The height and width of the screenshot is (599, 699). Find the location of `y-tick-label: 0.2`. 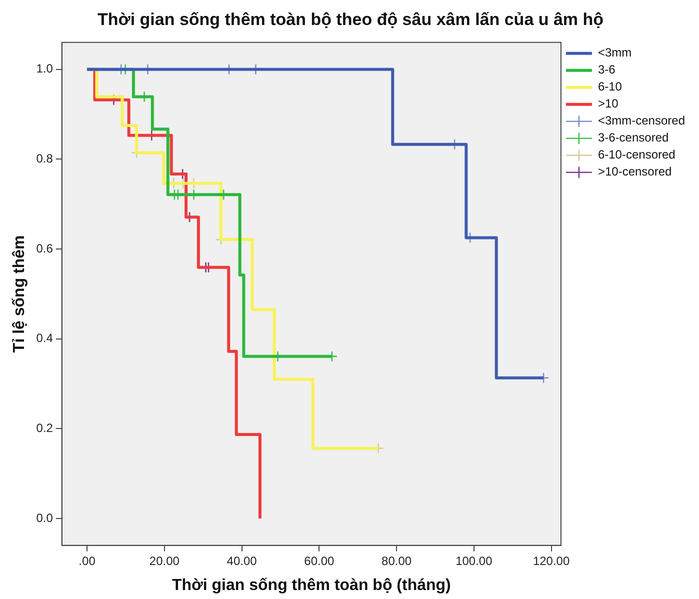

y-tick-label: 0.2 is located at coordinates (45, 427).